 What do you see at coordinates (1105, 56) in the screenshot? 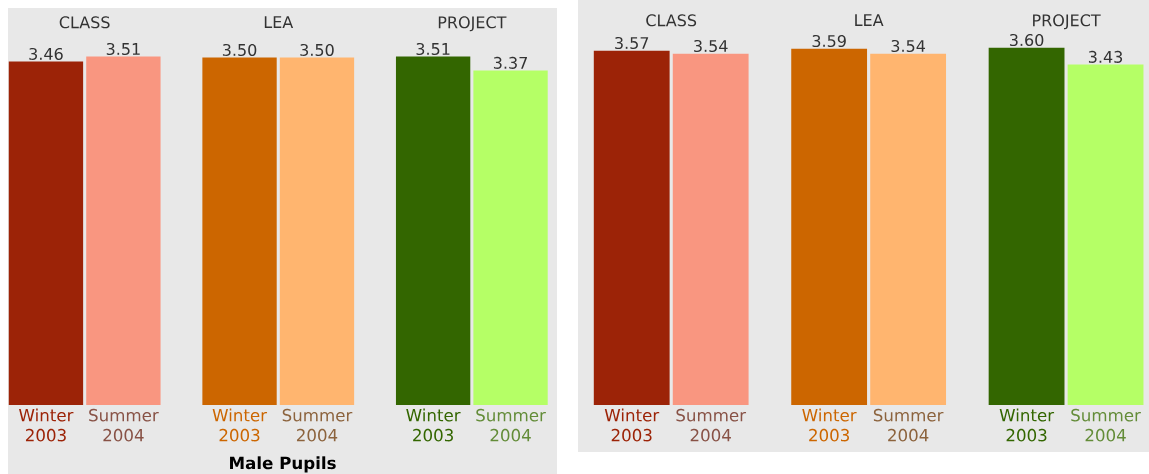
I see `data-label: 3.43` at bounding box center [1105, 56].